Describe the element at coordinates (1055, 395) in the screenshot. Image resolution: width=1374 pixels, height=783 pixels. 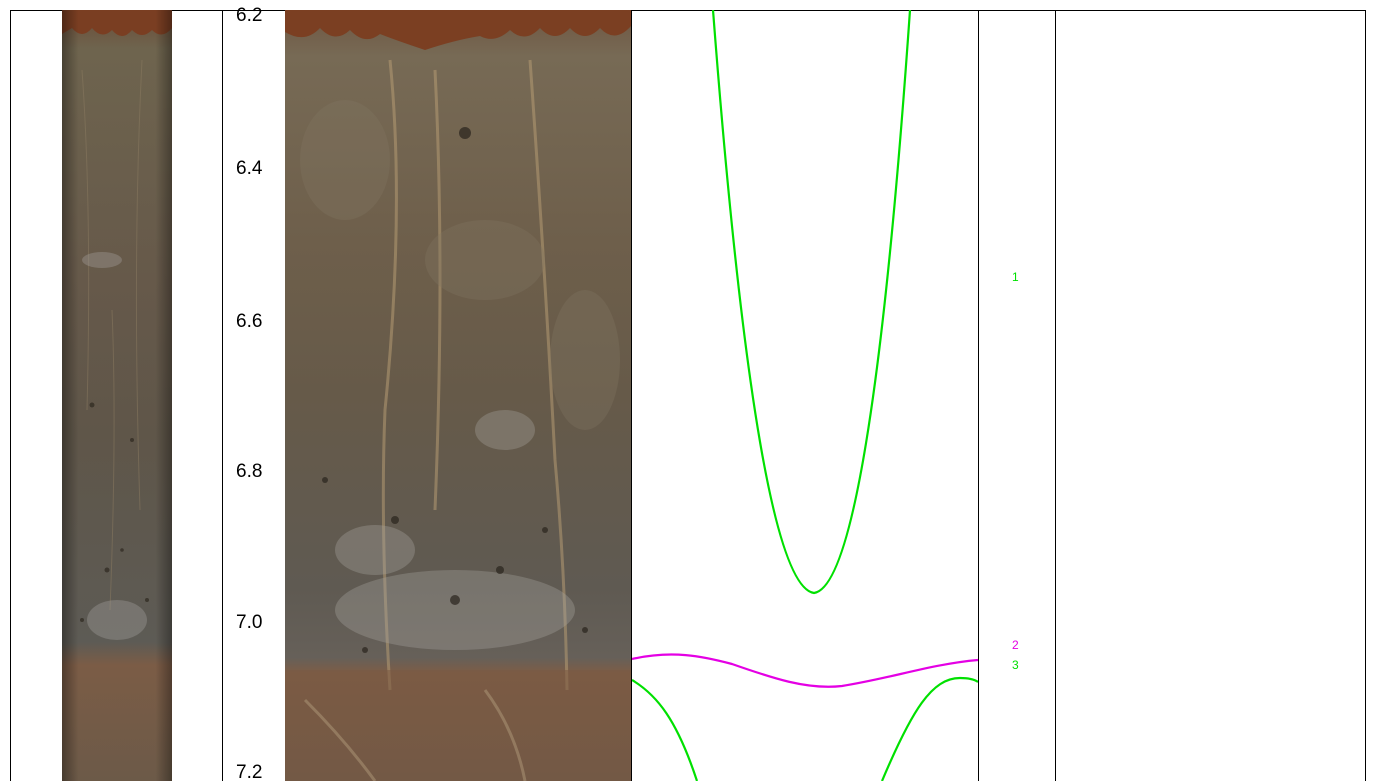
I see `empty-panel-left-border` at that location.